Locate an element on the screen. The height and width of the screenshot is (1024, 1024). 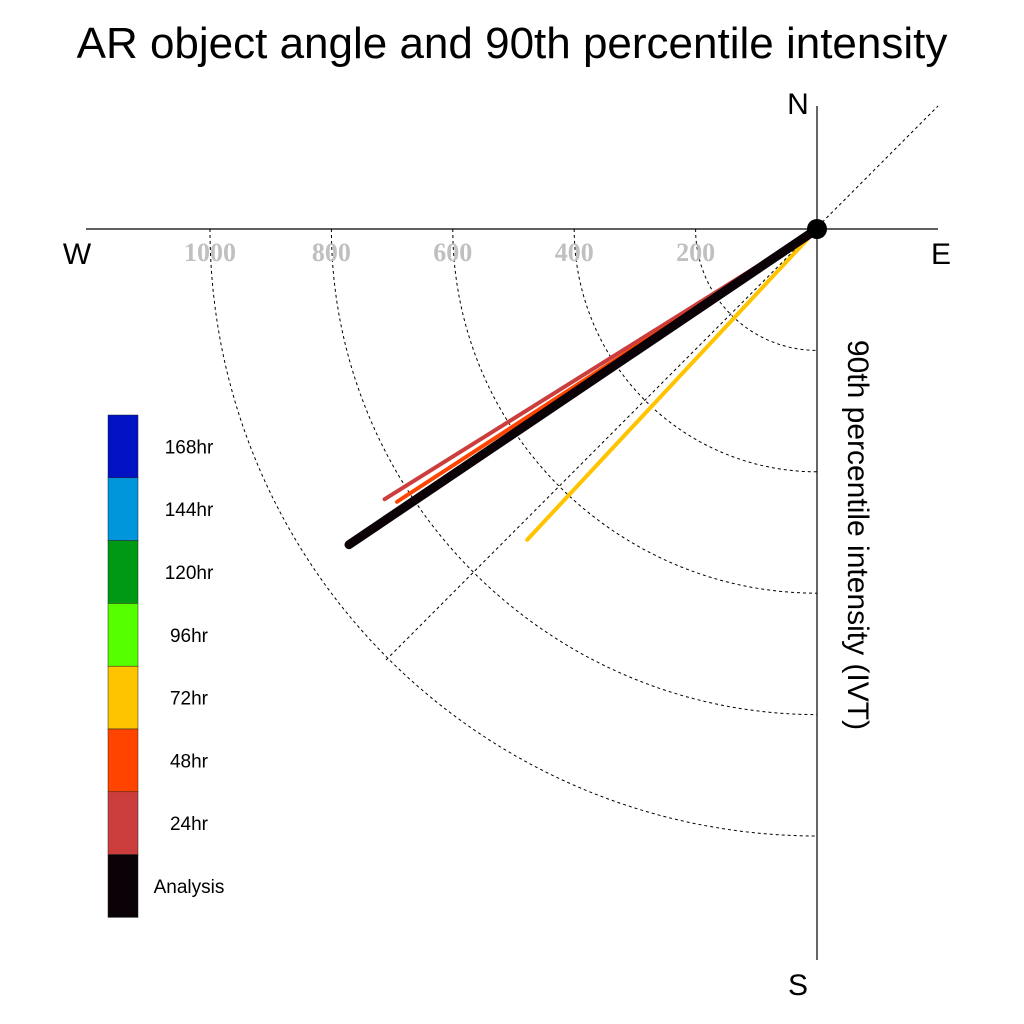
legend-label: 48hr is located at coordinates (189, 761).